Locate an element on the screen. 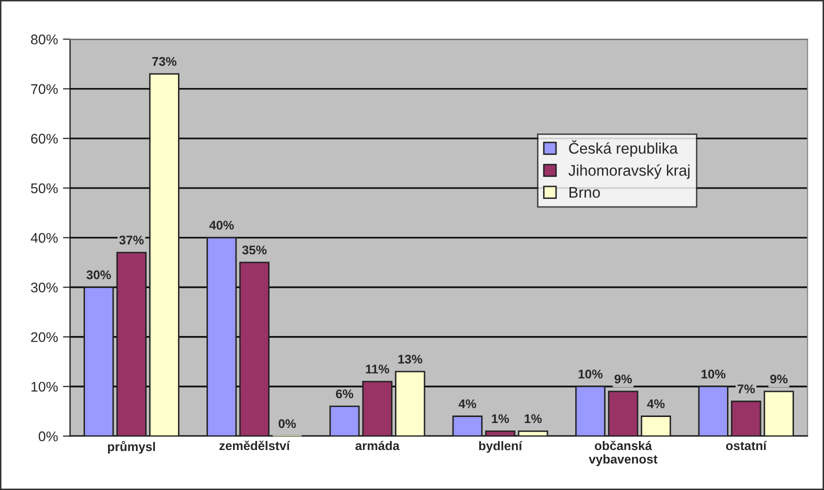  data-label: 0% is located at coordinates (287, 423).